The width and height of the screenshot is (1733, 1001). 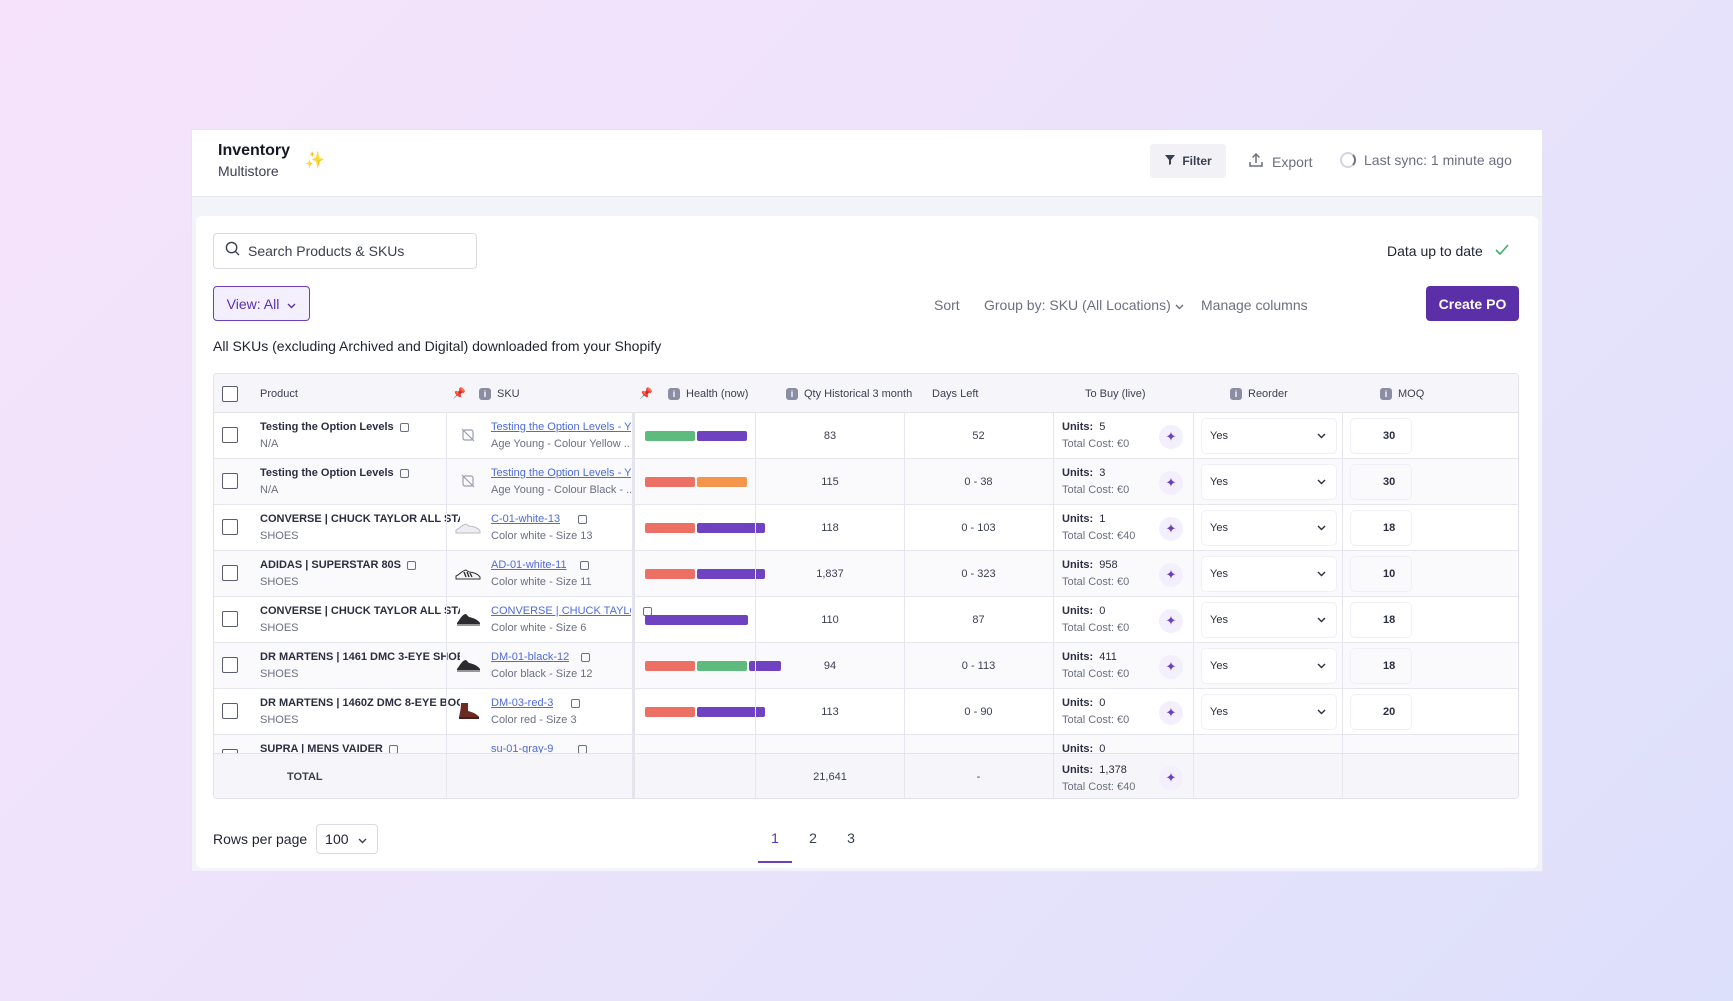 What do you see at coordinates (561, 611) in the screenshot?
I see `sku-link: CONVERSE | CHUCK TAYLOR` at bounding box center [561, 611].